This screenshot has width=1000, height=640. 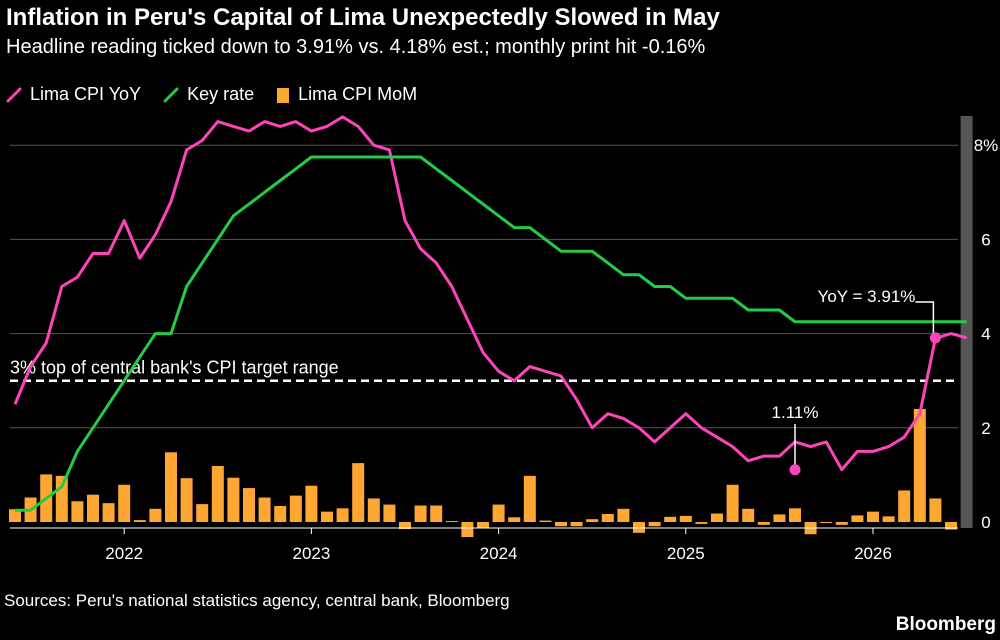 I want to click on x-tick-label: 2025, so click(x=686, y=553).